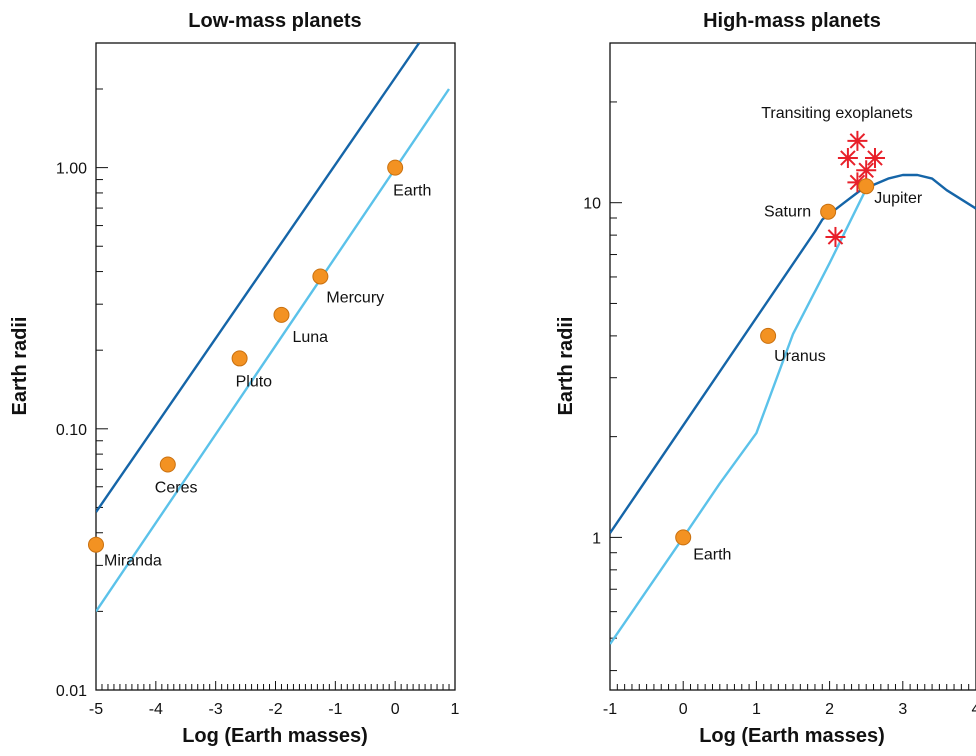  What do you see at coordinates (787, 212) in the screenshot?
I see `high-mass-label-saturn: Saturn` at bounding box center [787, 212].